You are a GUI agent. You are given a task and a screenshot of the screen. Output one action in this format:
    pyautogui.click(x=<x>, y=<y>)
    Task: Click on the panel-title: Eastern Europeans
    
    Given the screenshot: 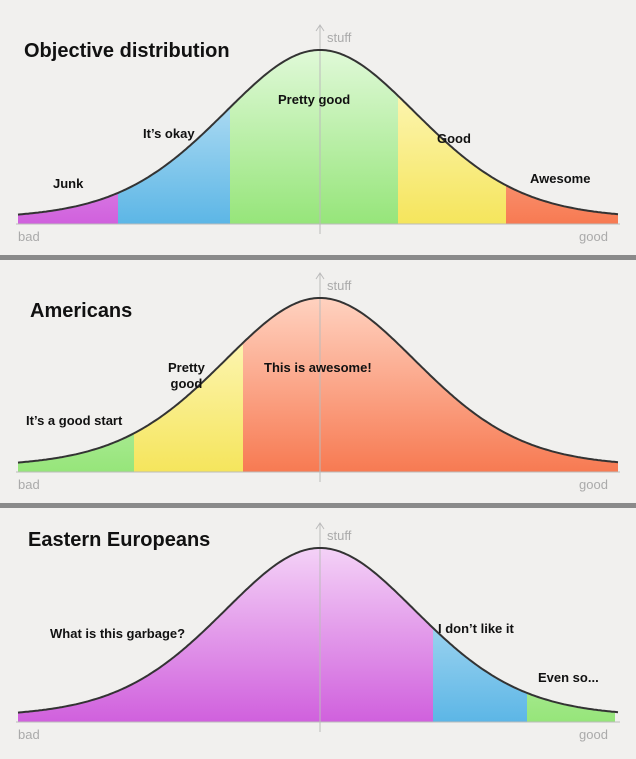 What is the action you would take?
    pyautogui.click(x=119, y=540)
    